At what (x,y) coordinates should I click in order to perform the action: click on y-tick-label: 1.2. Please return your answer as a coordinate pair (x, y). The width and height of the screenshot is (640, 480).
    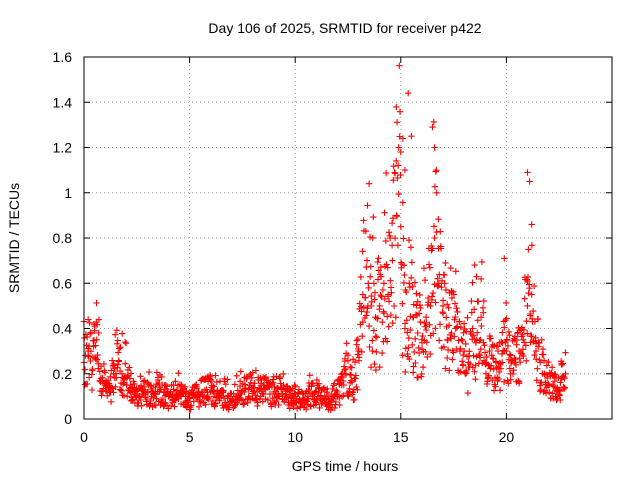
    Looking at the image, I should click on (63, 148).